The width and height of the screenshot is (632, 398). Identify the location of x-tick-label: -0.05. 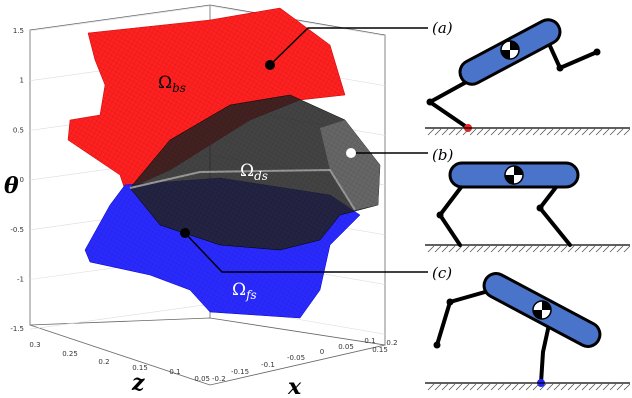
(296, 358).